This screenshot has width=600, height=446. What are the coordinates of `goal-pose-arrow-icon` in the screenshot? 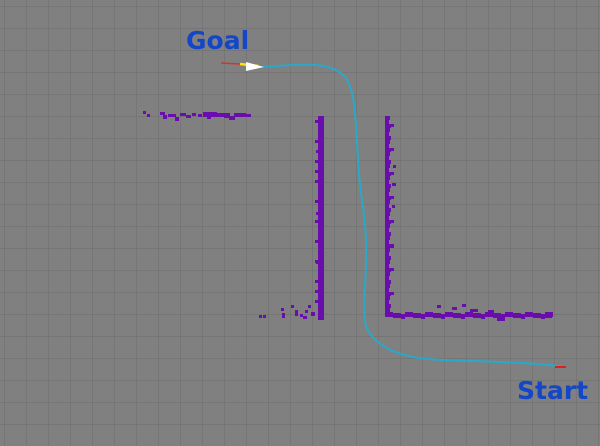 It's located at (242, 66).